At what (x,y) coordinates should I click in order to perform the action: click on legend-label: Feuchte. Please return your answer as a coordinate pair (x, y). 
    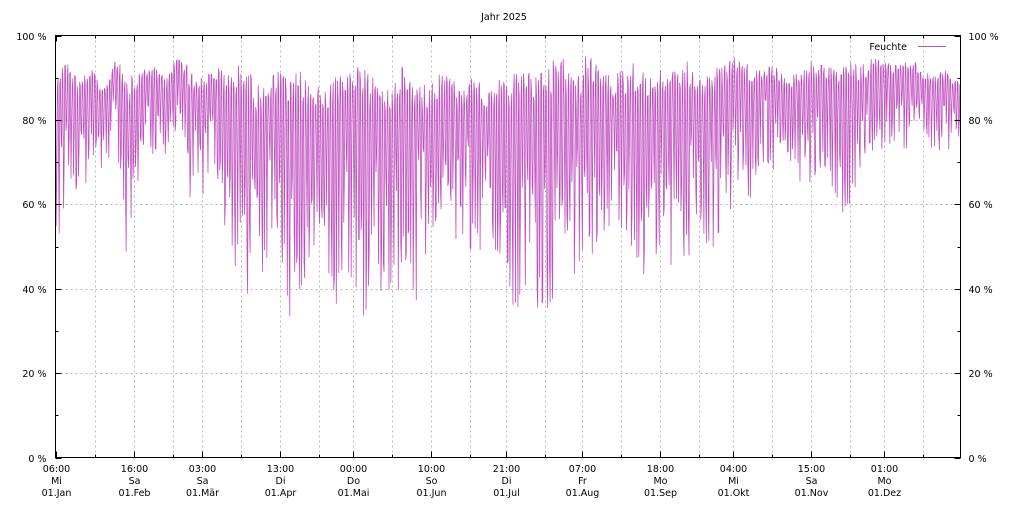
    Looking at the image, I should click on (888, 47).